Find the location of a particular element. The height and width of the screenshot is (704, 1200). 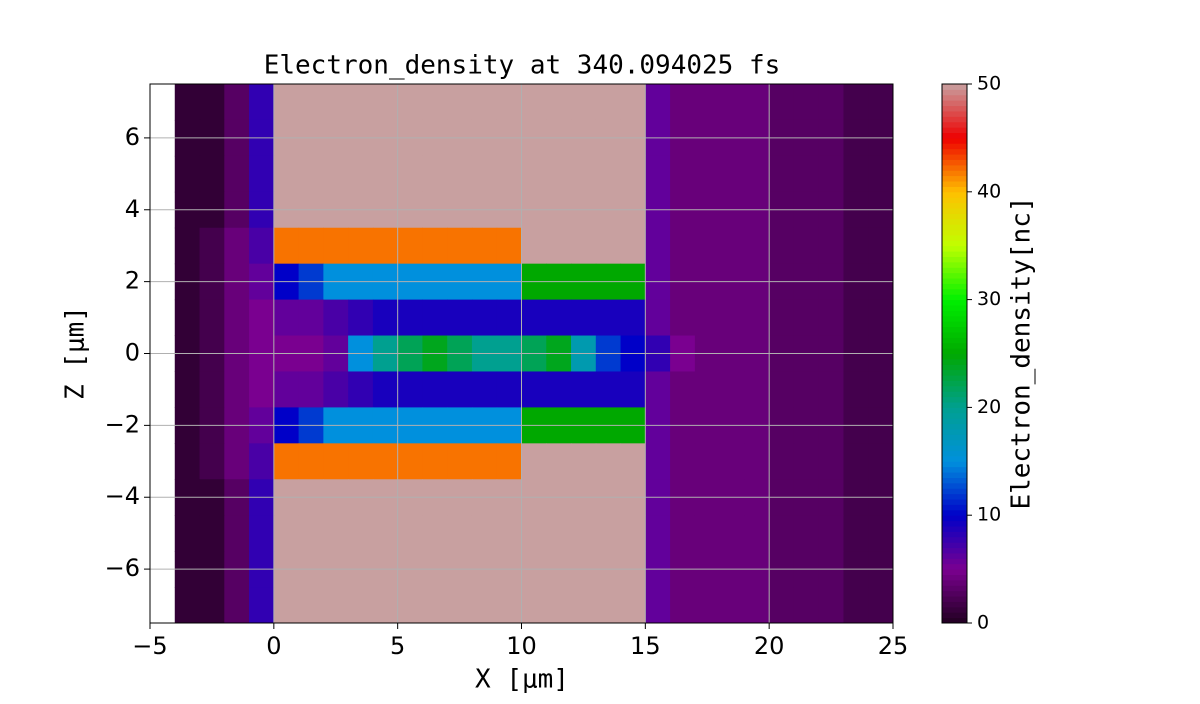

chart-title: Electron_density at 340.094025 fs is located at coordinates (522, 66).